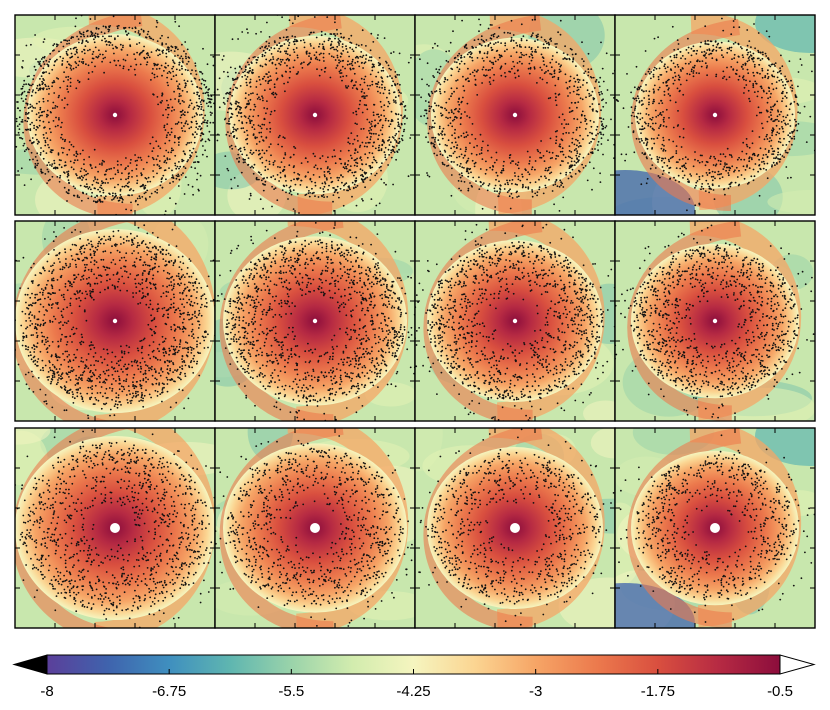  I want to click on colorbar: -8 -6.75 -5.5 -4.25 -3 -1.75 -0.5, so click(414, 677).